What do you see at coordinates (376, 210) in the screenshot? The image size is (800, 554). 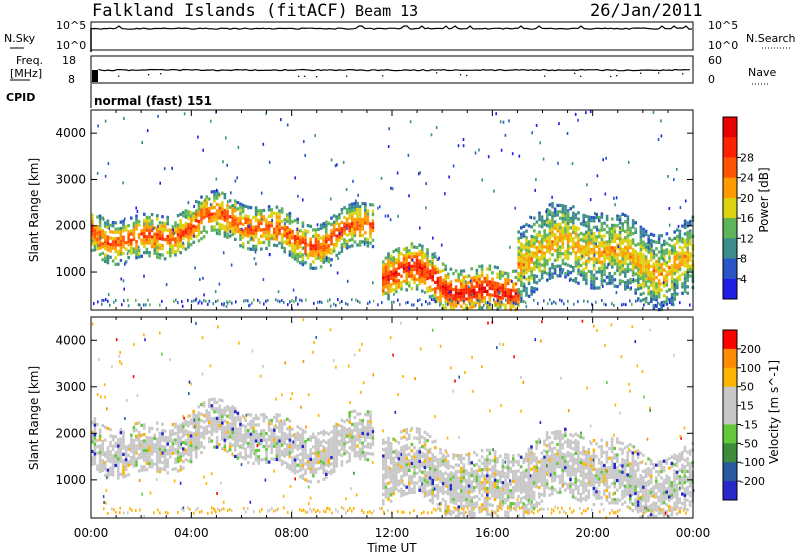 I see `data-gap` at bounding box center [376, 210].